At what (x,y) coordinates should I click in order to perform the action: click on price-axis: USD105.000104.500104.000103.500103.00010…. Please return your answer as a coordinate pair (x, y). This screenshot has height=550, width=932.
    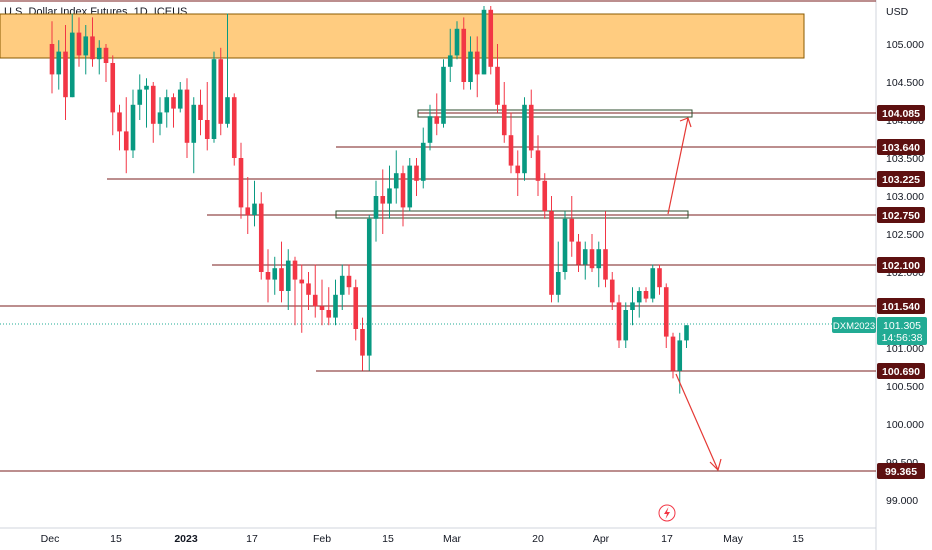
    Looking at the image, I should click on (905, 256).